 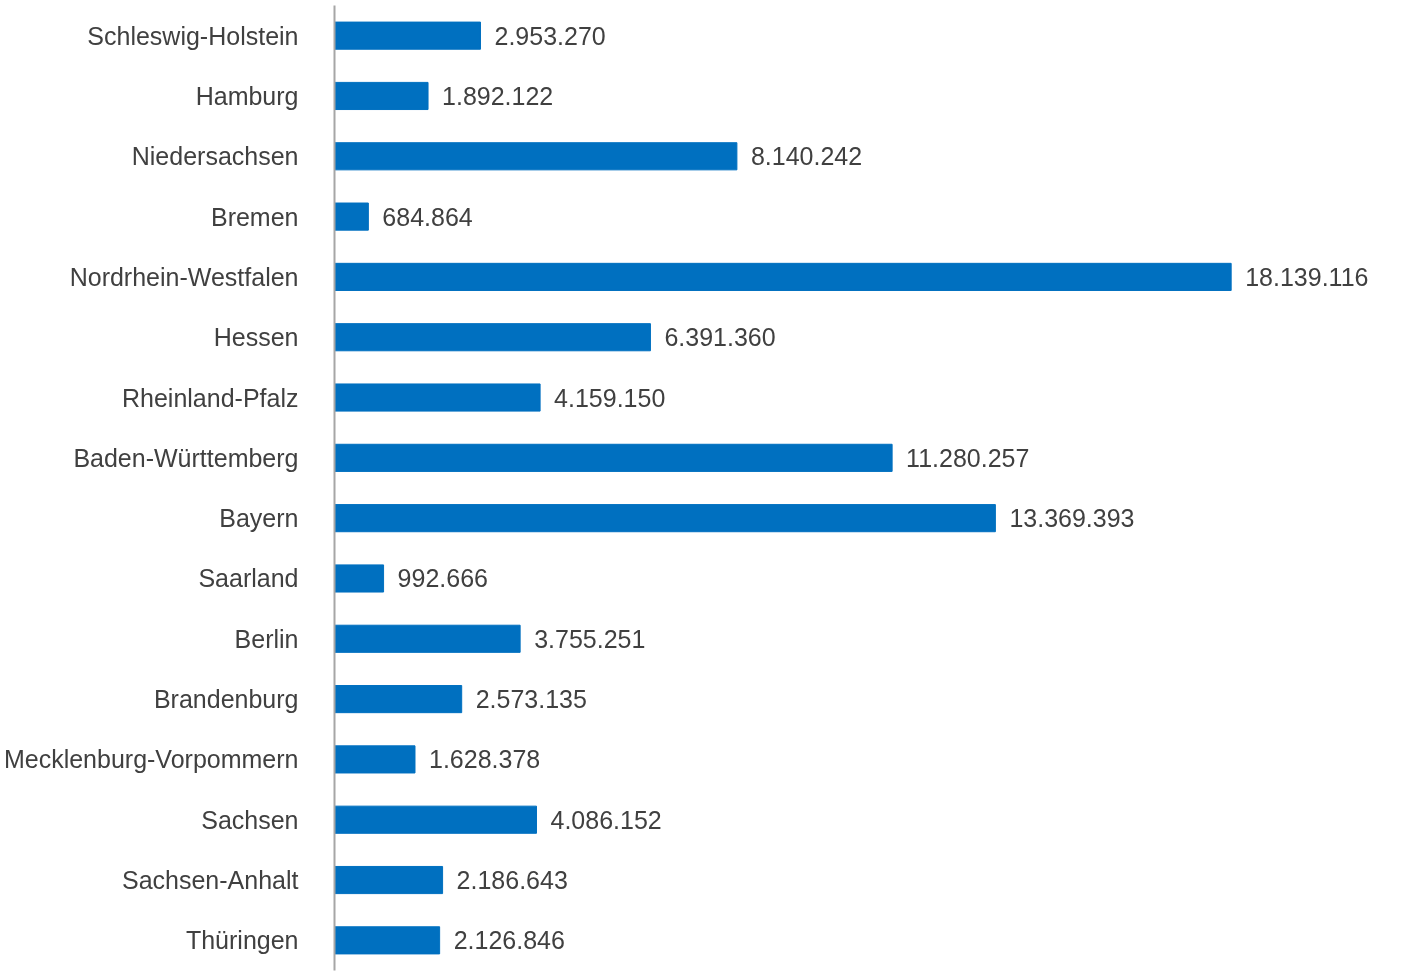 What do you see at coordinates (1072, 518) in the screenshot?
I see `data-label: 13.369.393` at bounding box center [1072, 518].